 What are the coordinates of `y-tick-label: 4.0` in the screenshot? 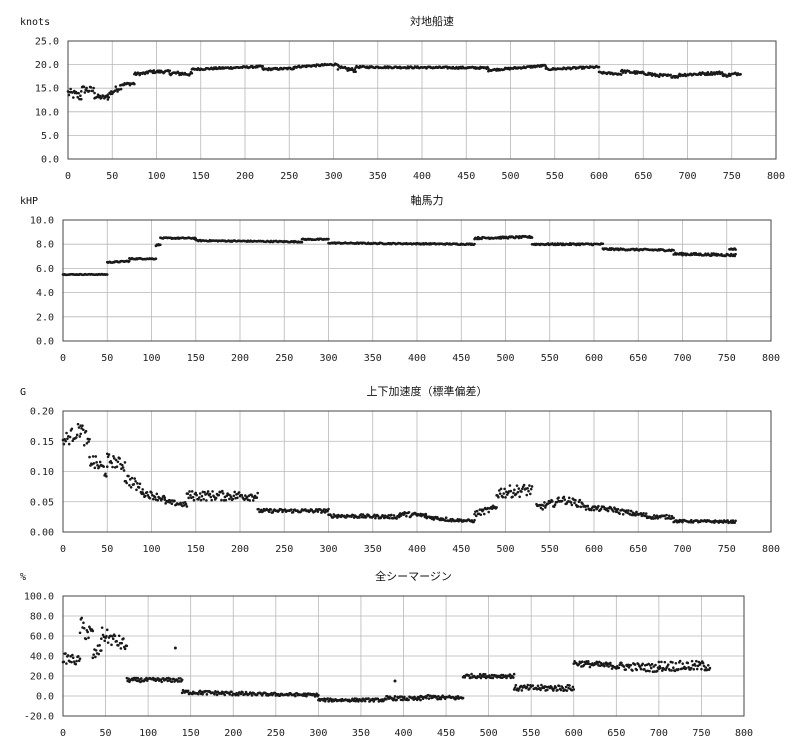 It's located at (45, 293).